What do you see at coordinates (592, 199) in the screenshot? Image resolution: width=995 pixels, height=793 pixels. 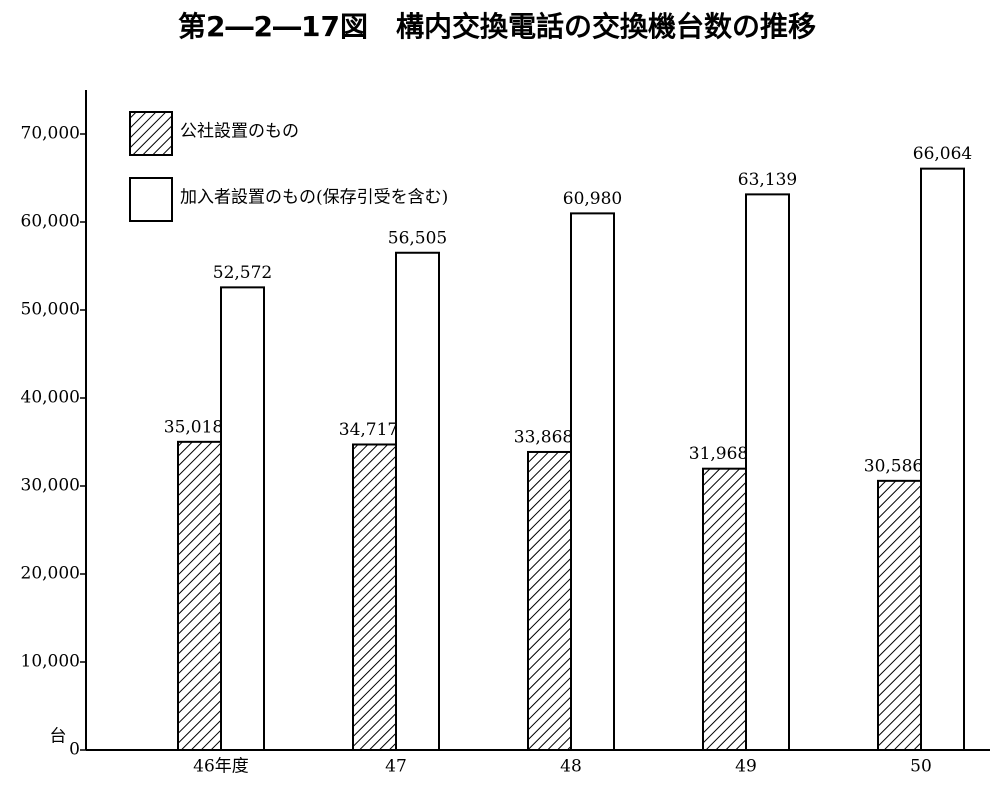 I see `data-label: 60,980` at bounding box center [592, 199].